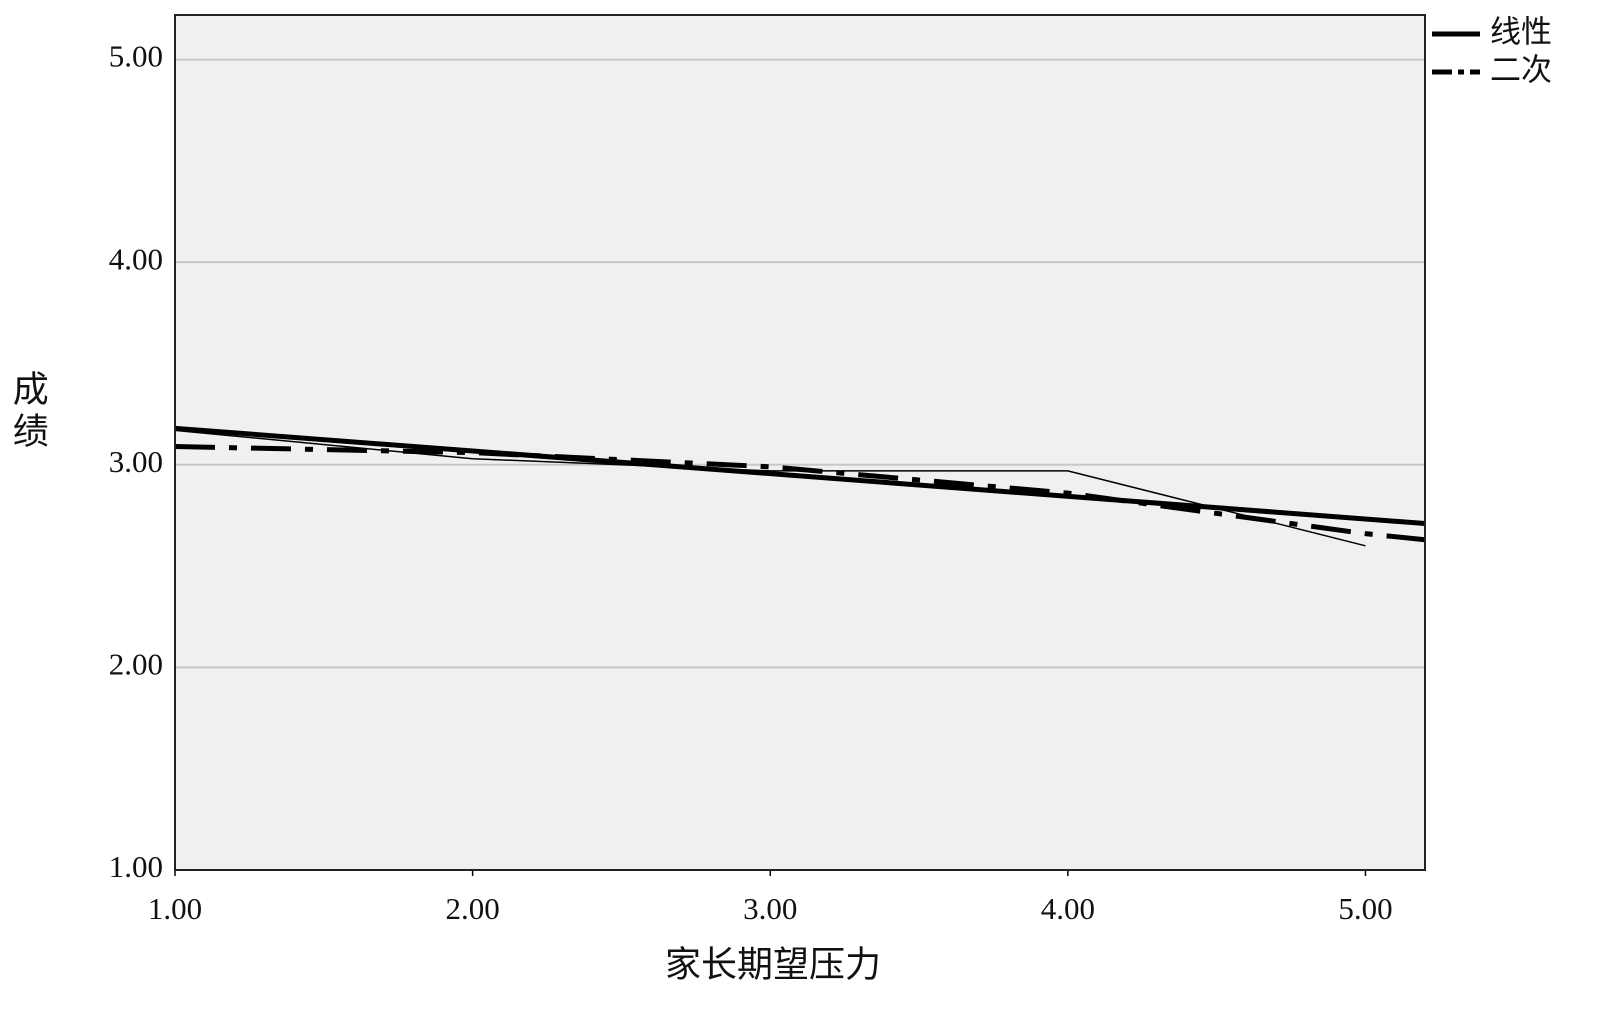 The height and width of the screenshot is (1013, 1600). What do you see at coordinates (773, 964) in the screenshot?
I see `x-axis-label: 家长期望压力` at bounding box center [773, 964].